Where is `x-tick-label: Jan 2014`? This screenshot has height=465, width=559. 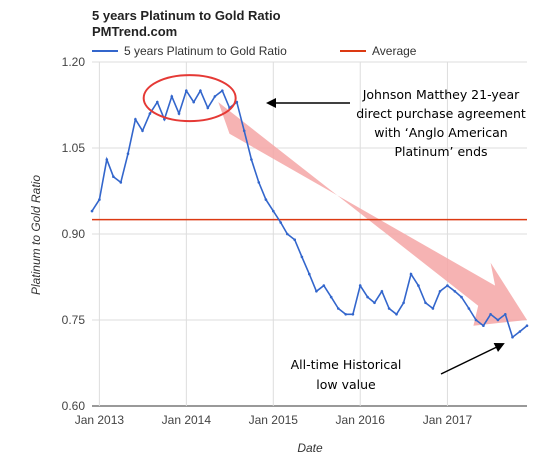
x-tick-label: Jan 2014 is located at coordinates (187, 420).